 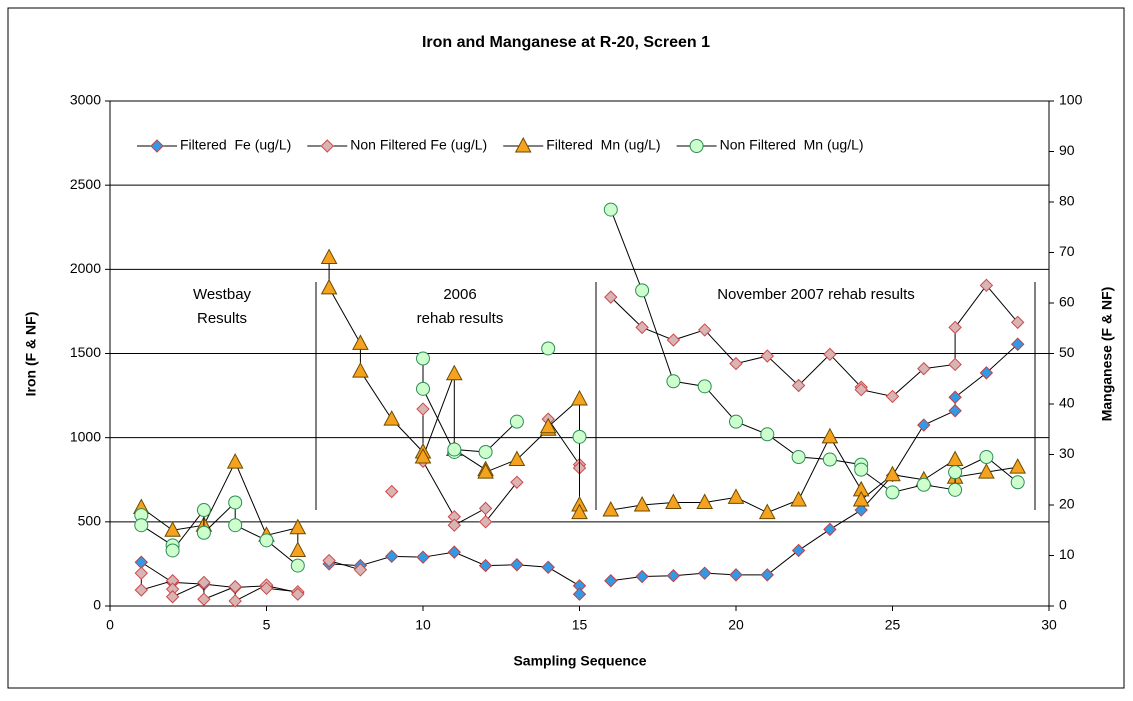 What do you see at coordinates (85, 100) in the screenshot?
I see `y-tick-label: 3000` at bounding box center [85, 100].